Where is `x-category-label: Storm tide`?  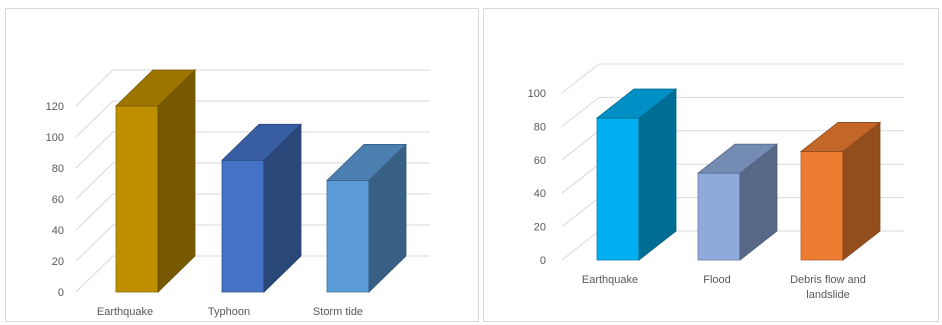
x-category-label: Storm tide is located at coordinates (338, 312).